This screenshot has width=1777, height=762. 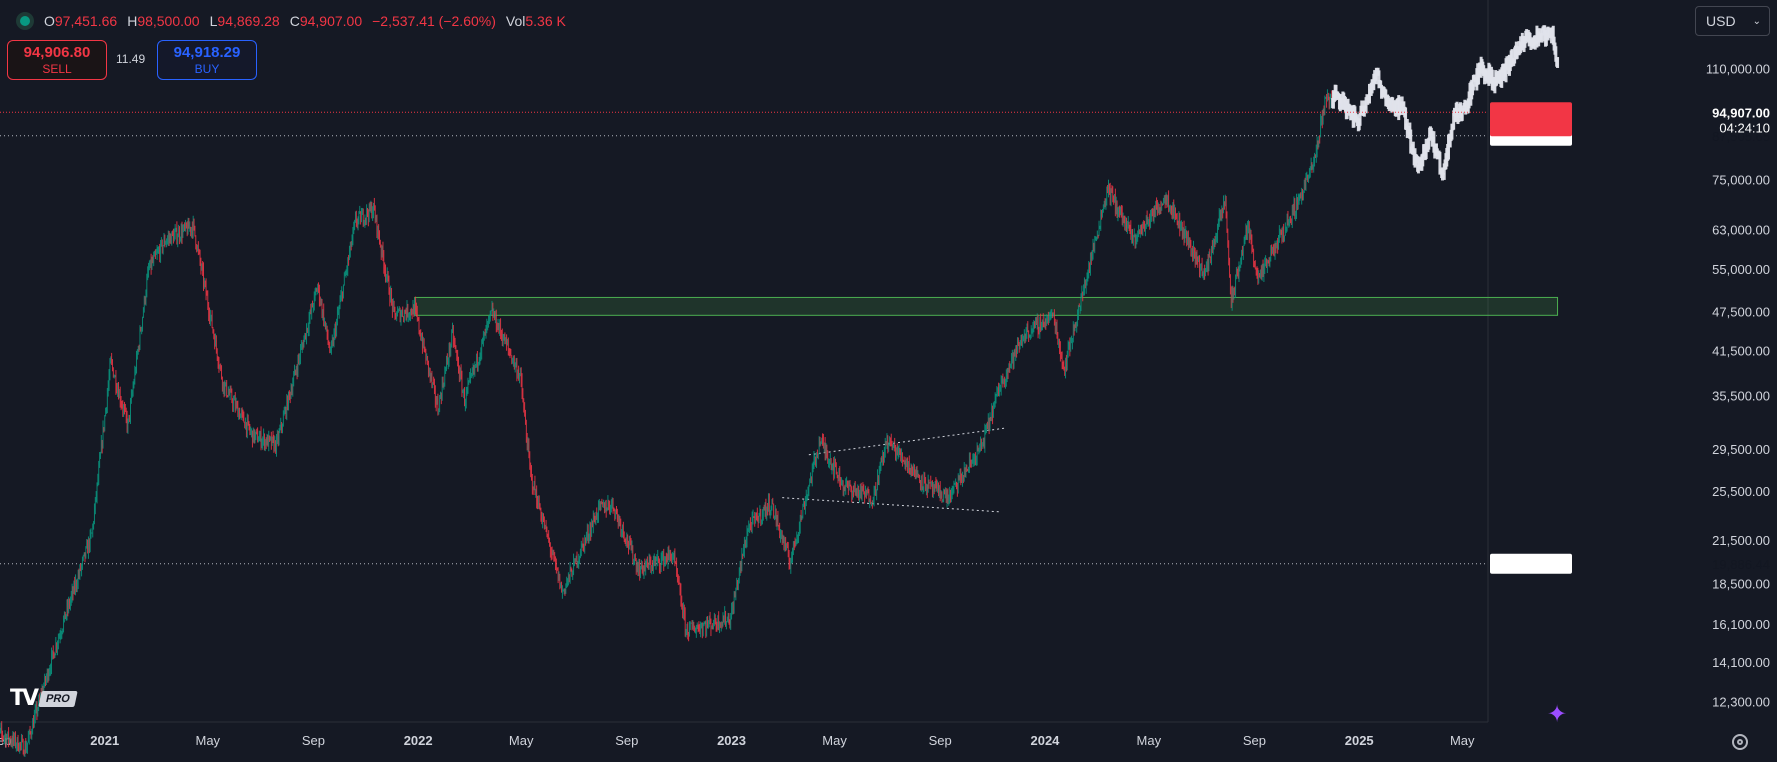 I want to click on spread-value: 11.49, so click(x=131, y=59).